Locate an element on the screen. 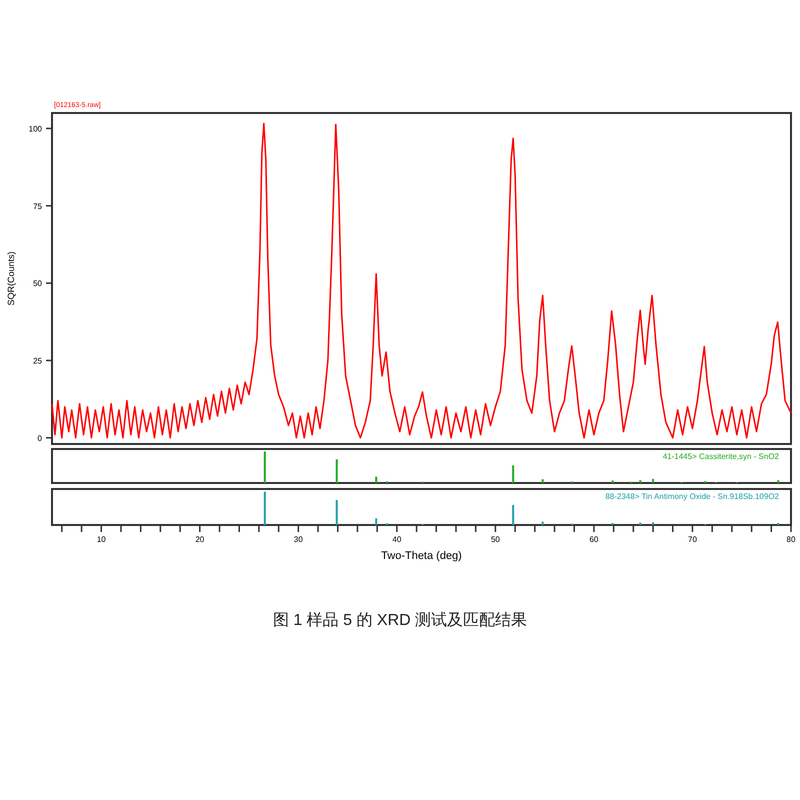  y-axis-title: SQR(Counts) is located at coordinates (11, 278).